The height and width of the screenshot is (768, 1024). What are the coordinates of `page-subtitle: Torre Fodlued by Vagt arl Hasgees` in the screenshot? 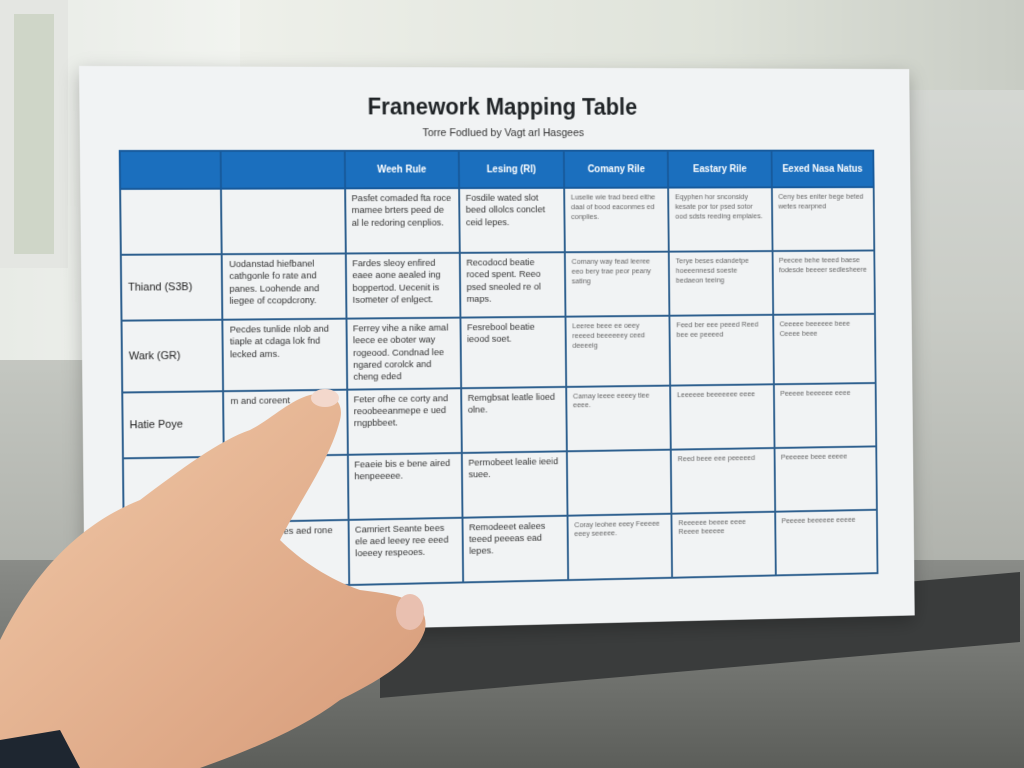 It's located at (503, 133).